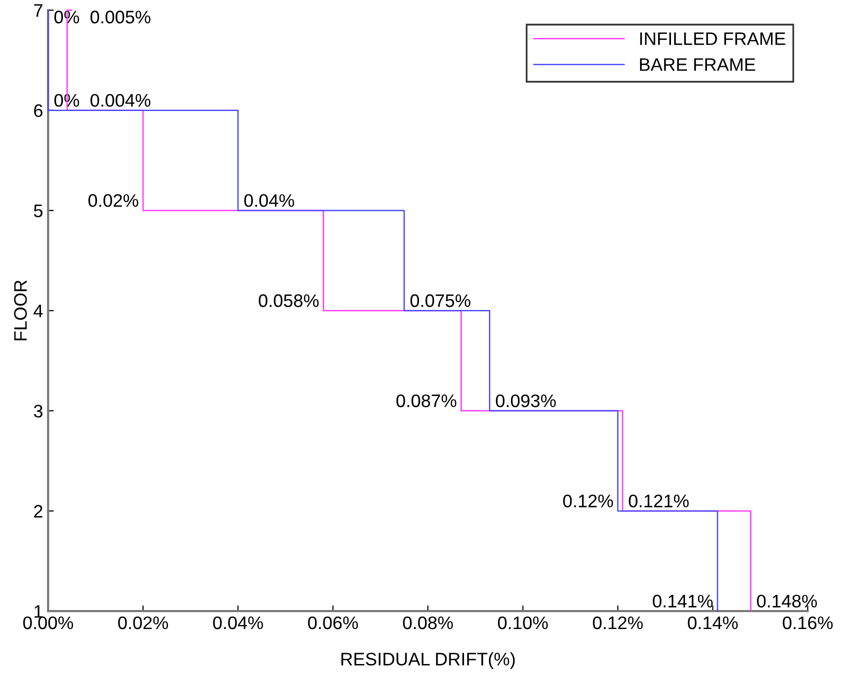  I want to click on data-label: 0.04%, so click(269, 200).